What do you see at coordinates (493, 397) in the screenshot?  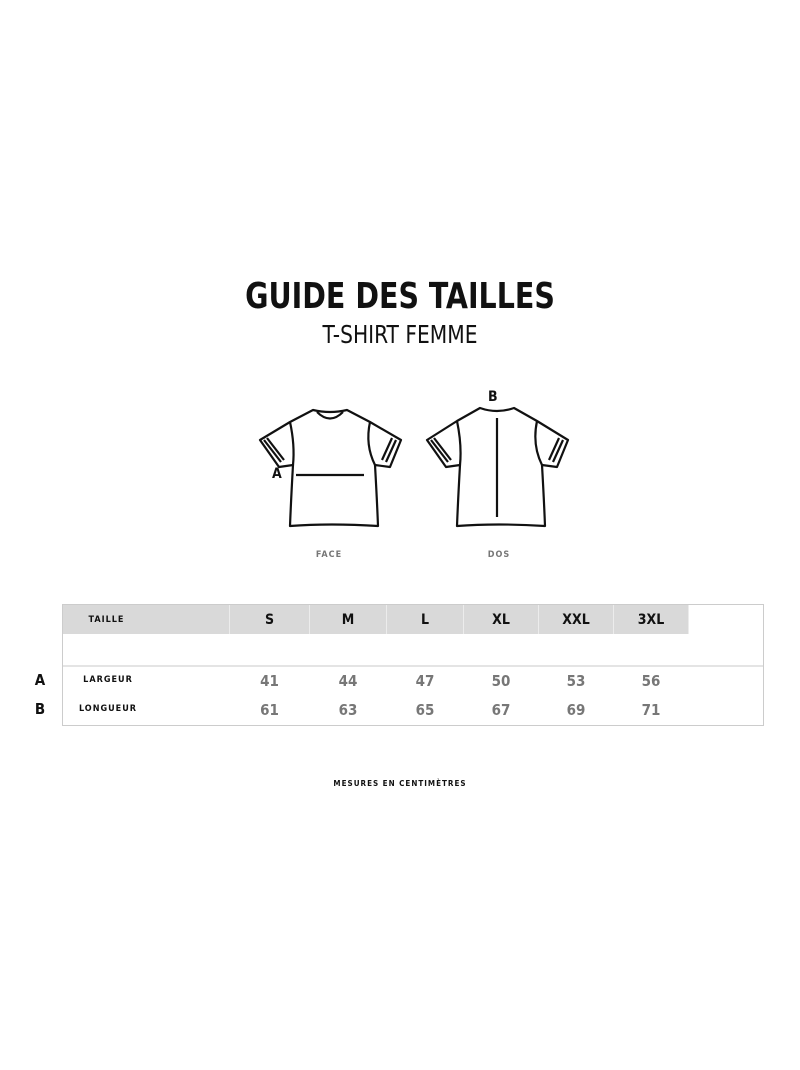 I see `marker-b: B` at bounding box center [493, 397].